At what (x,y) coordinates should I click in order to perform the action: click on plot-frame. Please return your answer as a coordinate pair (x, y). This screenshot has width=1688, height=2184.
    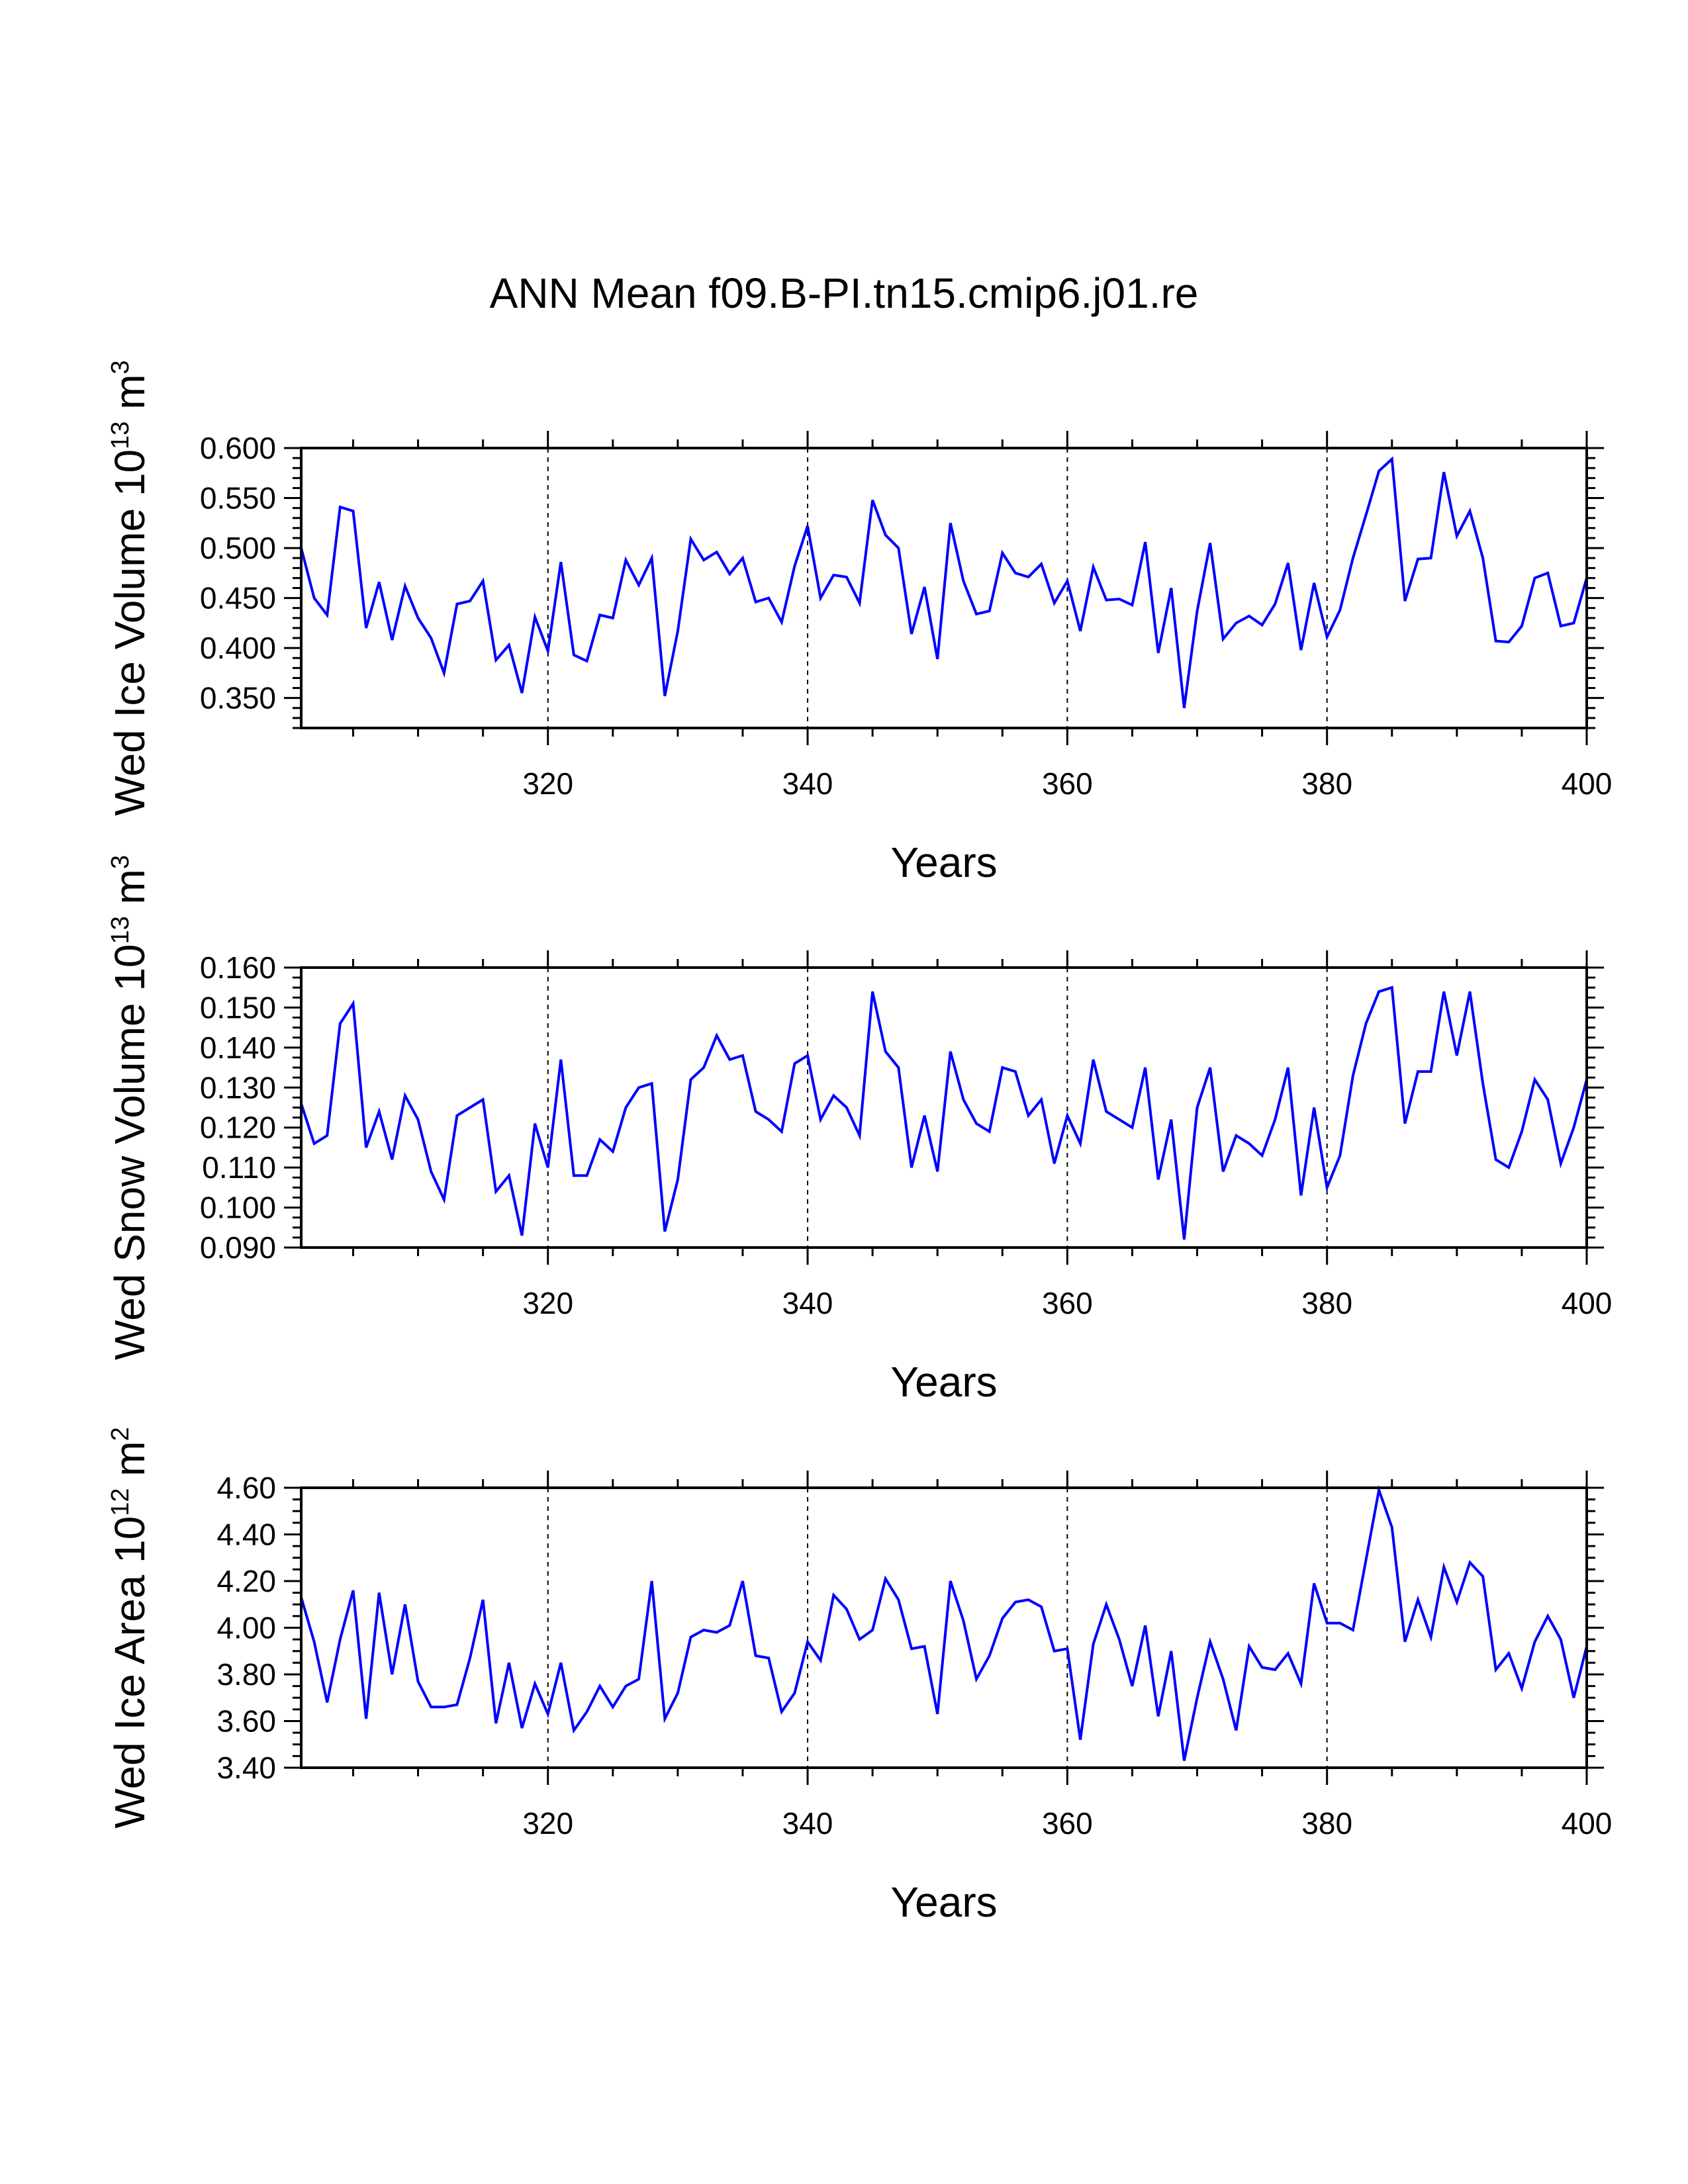
    Looking at the image, I should click on (944, 1627).